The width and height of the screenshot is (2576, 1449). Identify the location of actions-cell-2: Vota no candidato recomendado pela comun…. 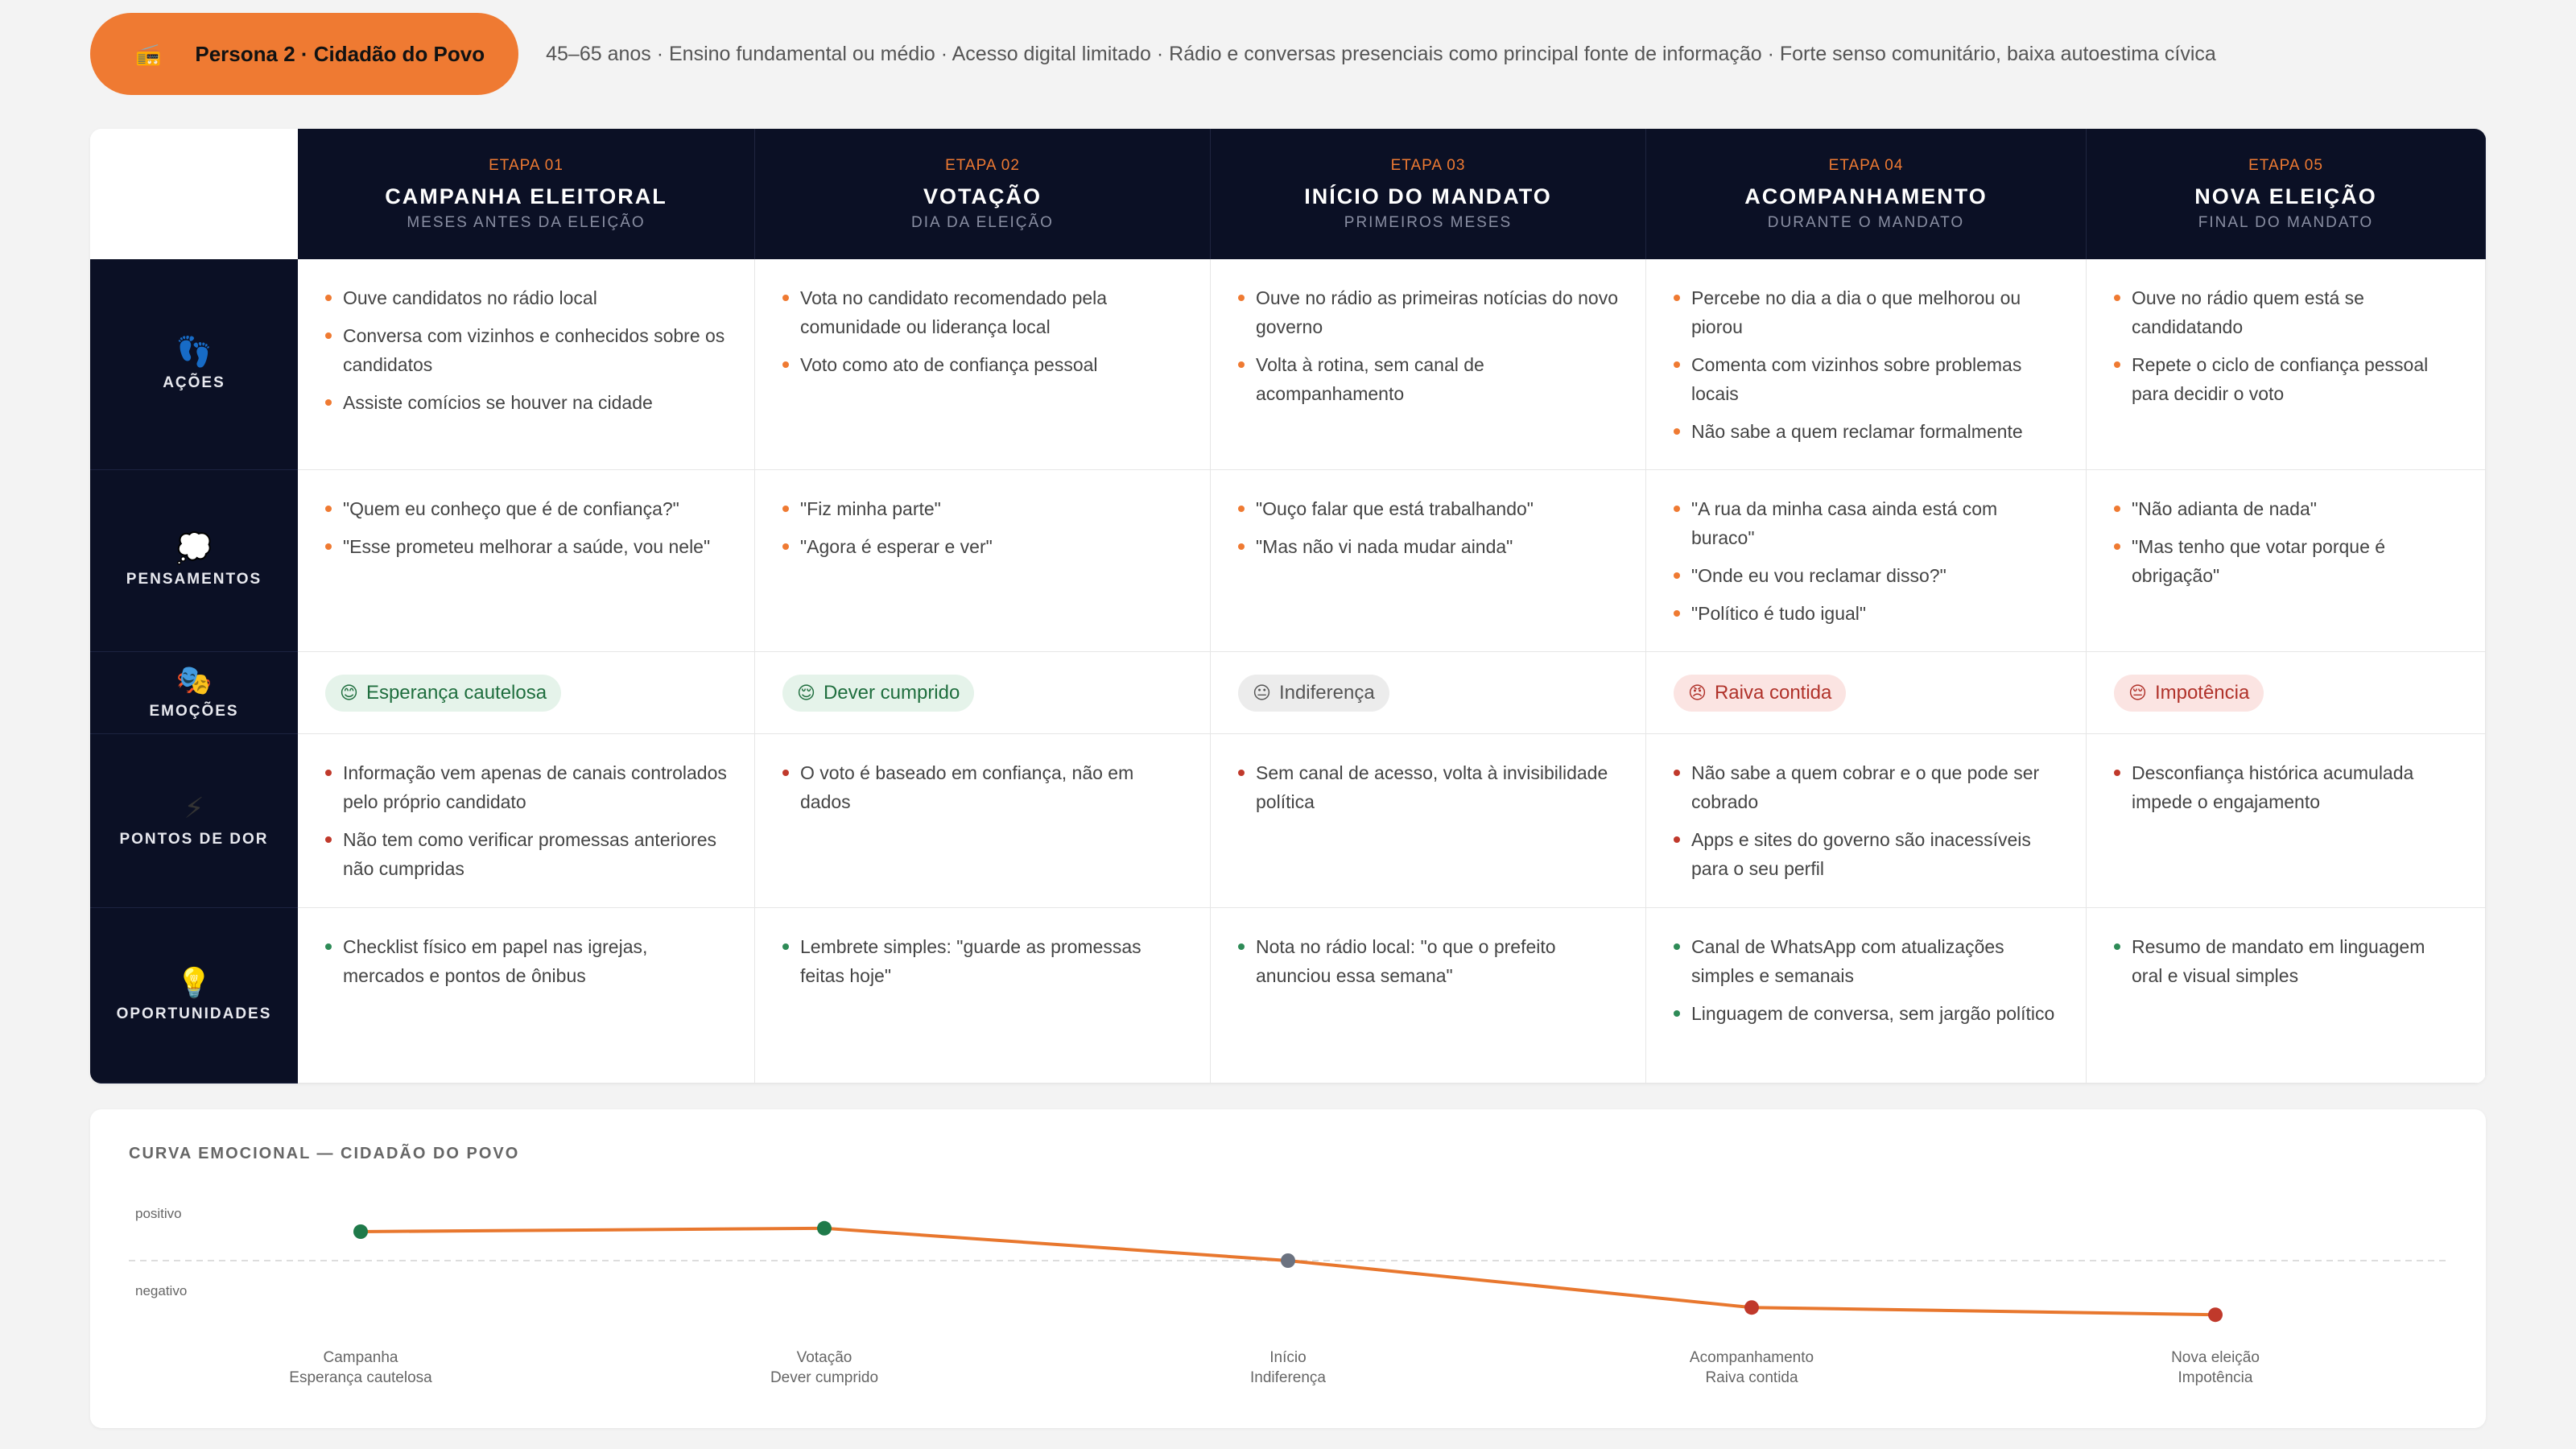
(983, 364).